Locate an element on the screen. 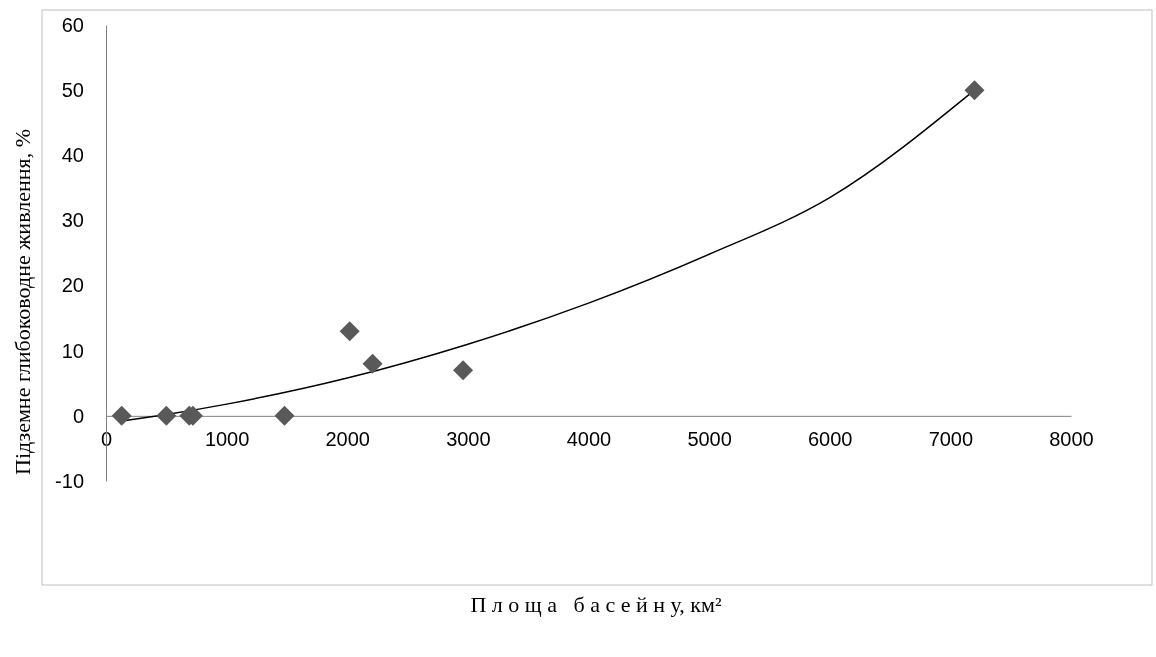  x-tick-label: 5000 is located at coordinates (709, 439).